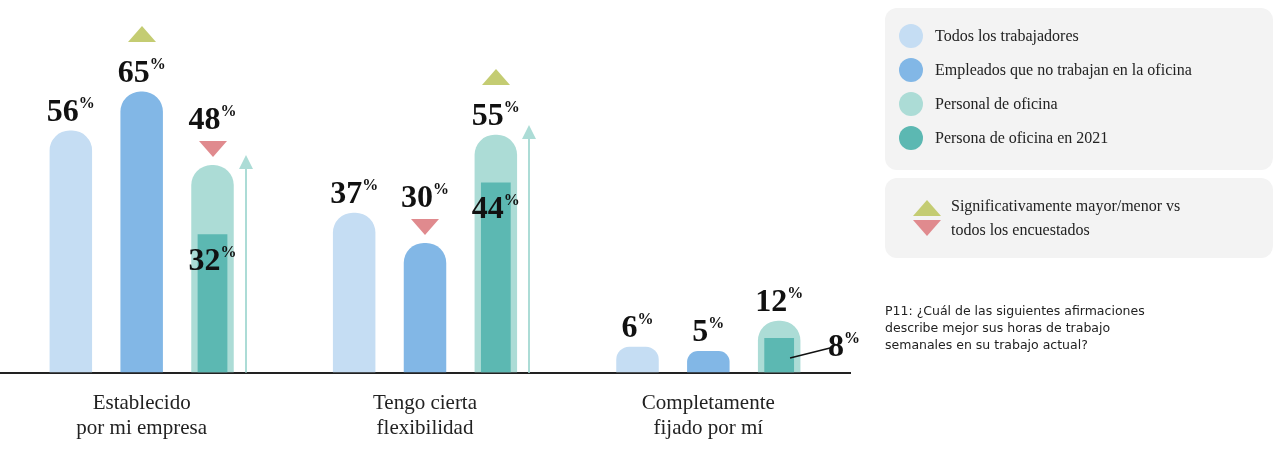 This screenshot has width=1278, height=459. What do you see at coordinates (708, 329) in the screenshot?
I see `data-label: 5%` at bounding box center [708, 329].